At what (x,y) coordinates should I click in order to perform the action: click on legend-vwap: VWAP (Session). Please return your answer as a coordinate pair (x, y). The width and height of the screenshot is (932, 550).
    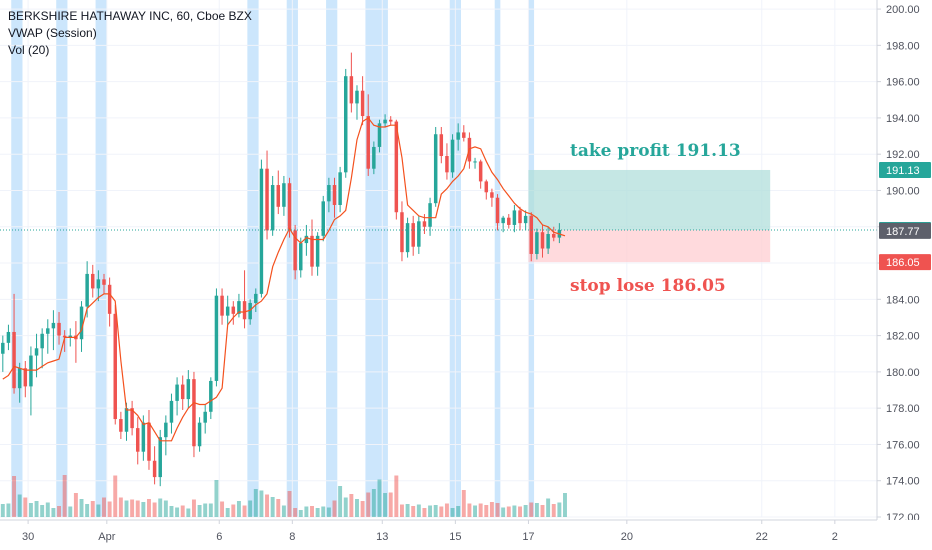
    Looking at the image, I should click on (52, 33).